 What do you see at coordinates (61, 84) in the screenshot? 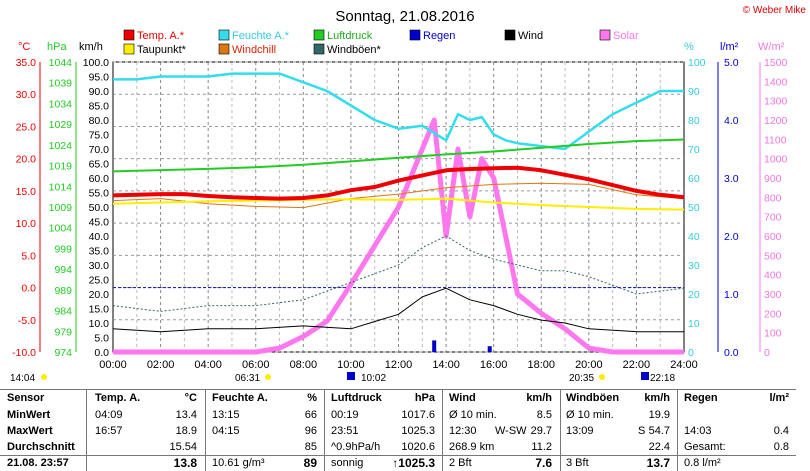
I see `pressure-tick-label: 1039` at bounding box center [61, 84].